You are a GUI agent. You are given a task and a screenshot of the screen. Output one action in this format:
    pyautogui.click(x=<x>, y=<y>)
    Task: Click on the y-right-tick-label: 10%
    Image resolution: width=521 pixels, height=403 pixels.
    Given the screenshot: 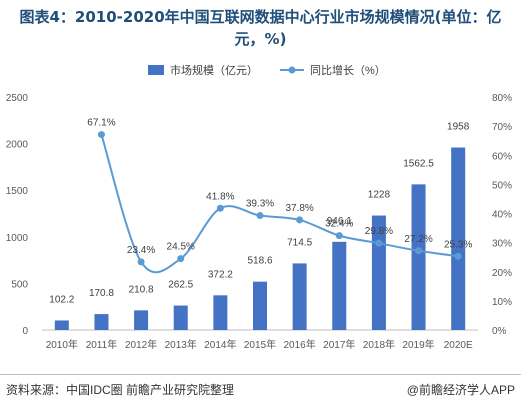 What is the action you would take?
    pyautogui.click(x=502, y=302)
    